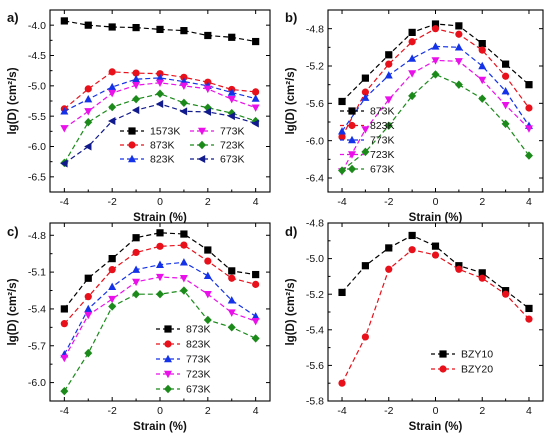  Describe the element at coordinates (37, 273) in the screenshot. I see `y-tick-label: -5.1` at that location.